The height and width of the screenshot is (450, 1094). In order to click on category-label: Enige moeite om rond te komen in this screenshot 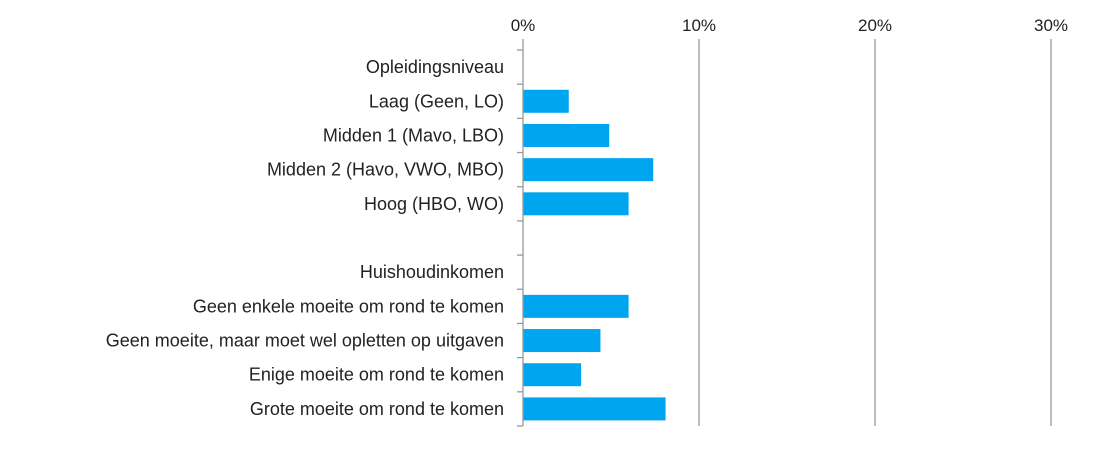, I will do `click(376, 375)`.